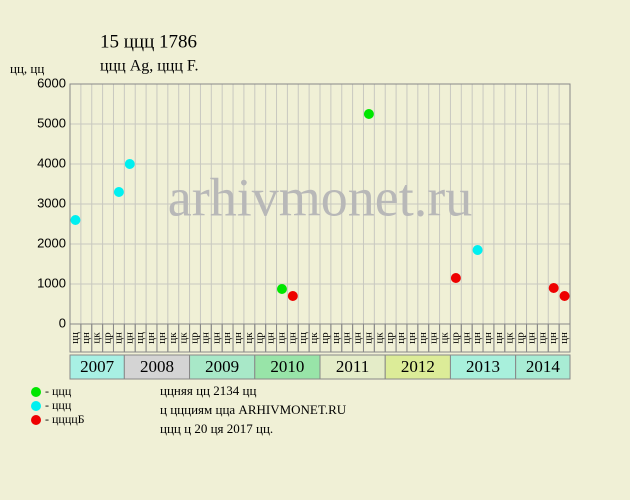 The image size is (630, 500). I want to click on y-axis-label: цц, цц, so click(27, 68).